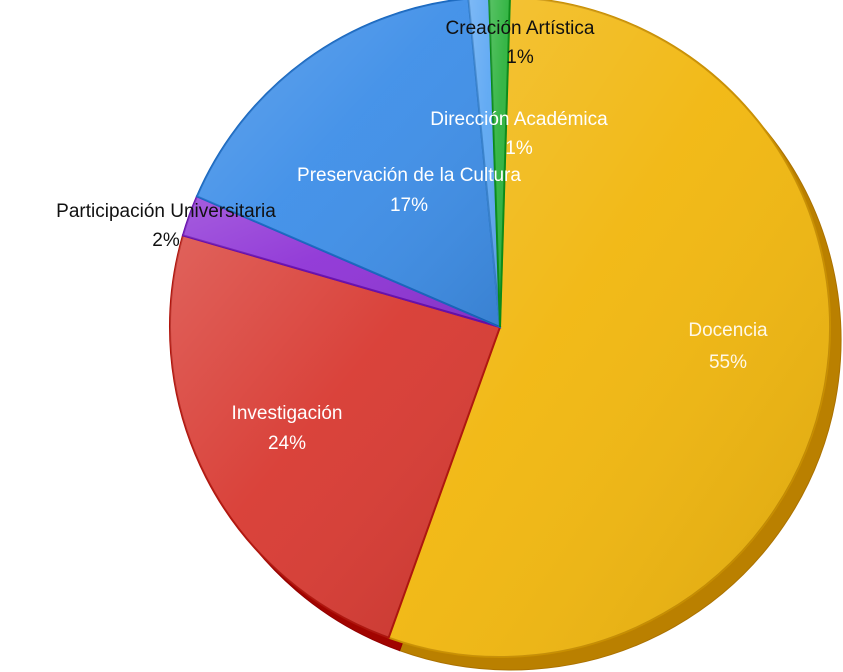 This screenshot has height=672, width=843. Describe the element at coordinates (520, 28) in the screenshot. I see `slice-label: Creación Artística` at that location.